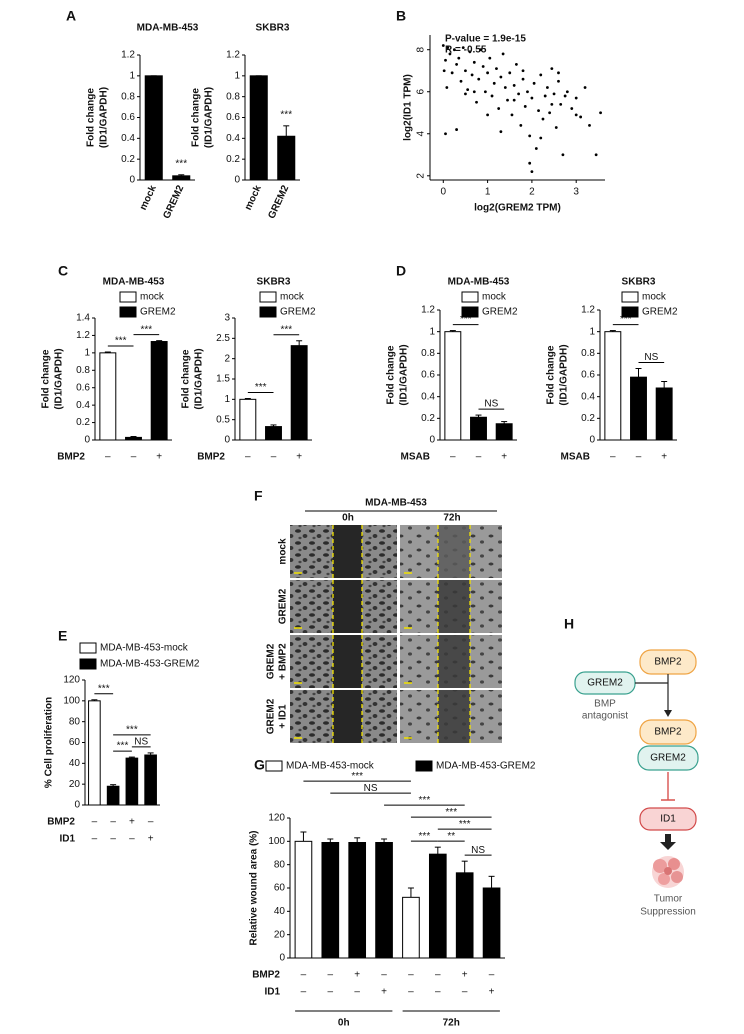 Image resolution: width=744 pixels, height=1034 pixels. I want to click on legend-label: mock, so click(654, 297).